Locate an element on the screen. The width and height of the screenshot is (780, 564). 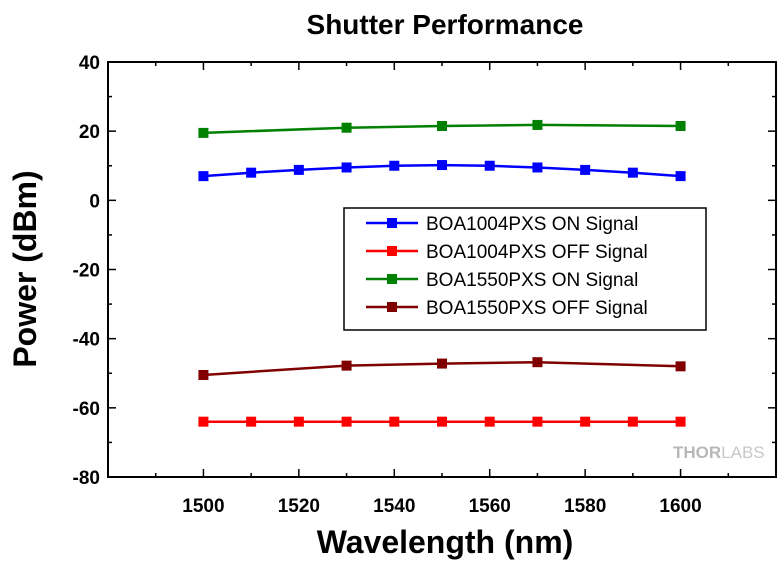
thorlabs-watermark: THORLABS is located at coordinates (719, 452).